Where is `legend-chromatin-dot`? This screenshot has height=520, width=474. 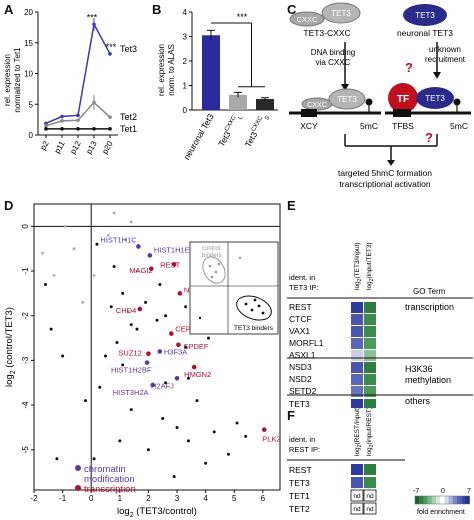 legend-chromatin-dot is located at coordinates (78, 468).